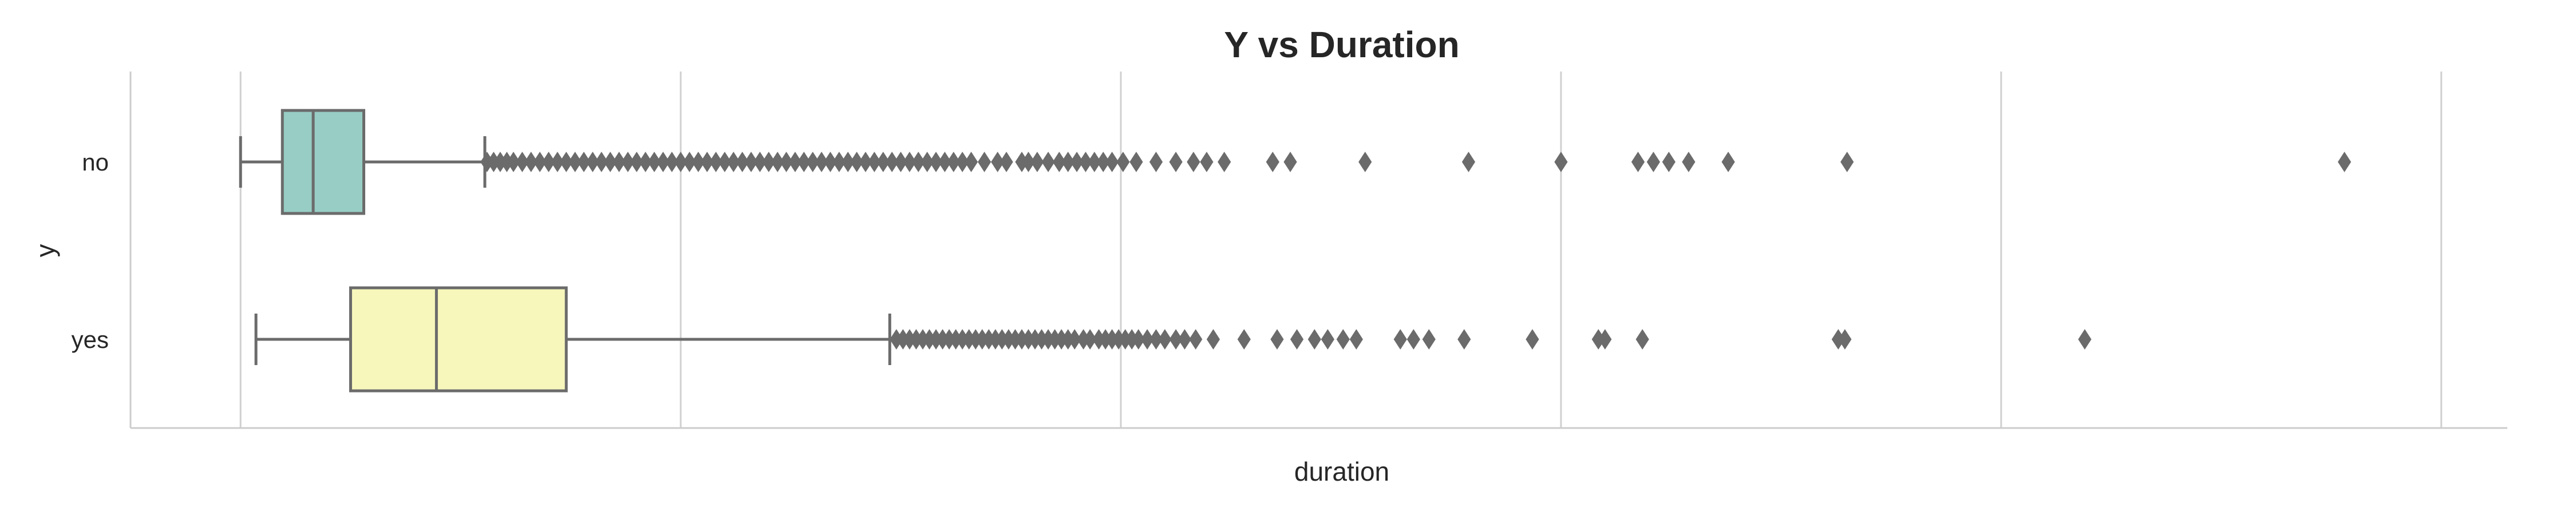 Image resolution: width=2576 pixels, height=515 pixels. Describe the element at coordinates (45, 251) in the screenshot. I see `y-axis-label: y` at that location.